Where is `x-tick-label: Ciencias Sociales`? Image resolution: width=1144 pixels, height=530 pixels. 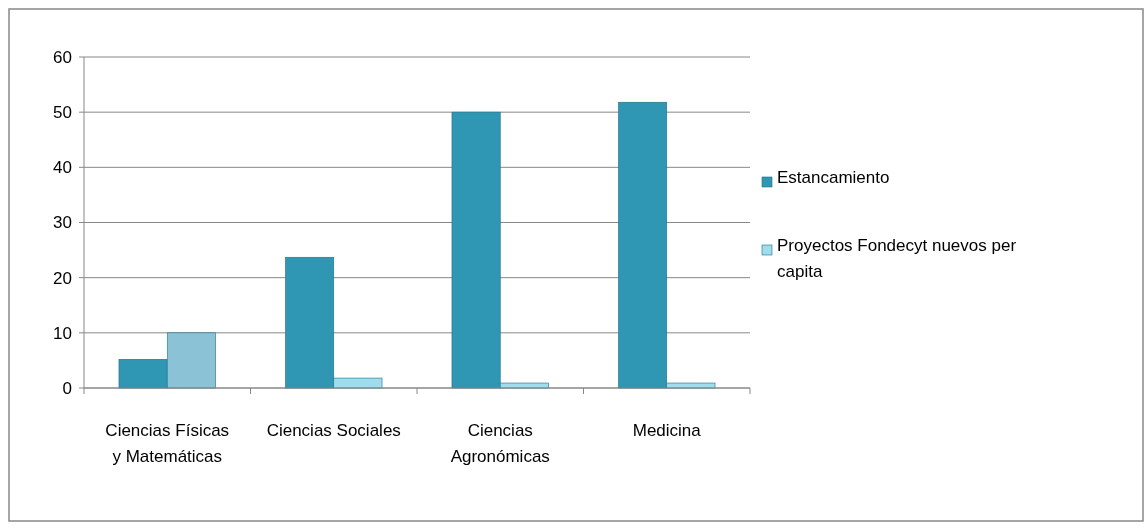 x-tick-label: Ciencias Sociales is located at coordinates (333, 430).